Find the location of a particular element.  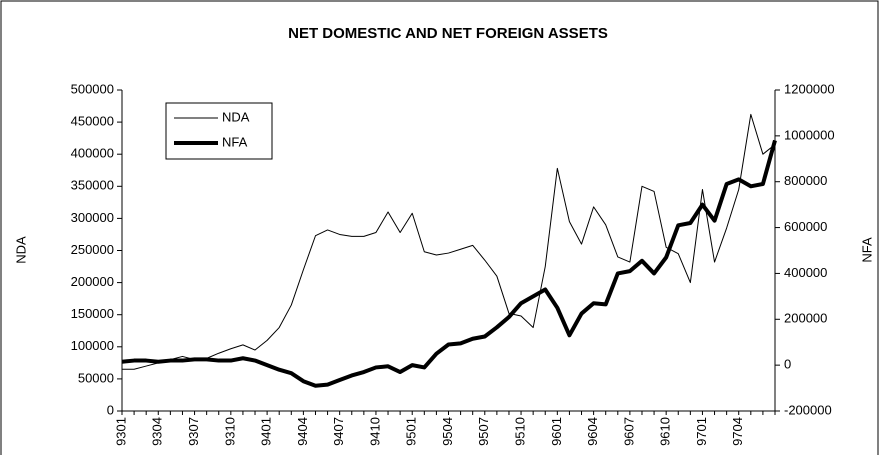

x-tick-label: 9310 is located at coordinates (229, 431).